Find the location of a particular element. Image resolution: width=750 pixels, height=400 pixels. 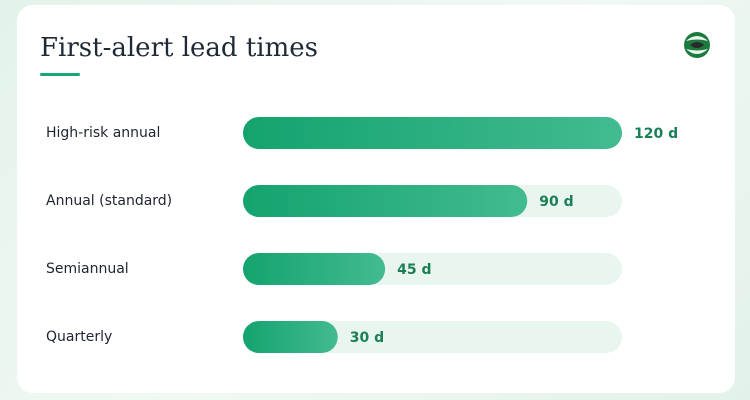

value-label: 45 d is located at coordinates (414, 270).